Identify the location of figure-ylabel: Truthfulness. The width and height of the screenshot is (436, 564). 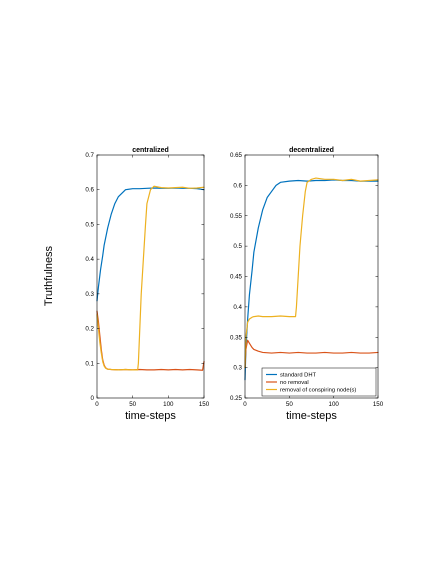
(49, 275).